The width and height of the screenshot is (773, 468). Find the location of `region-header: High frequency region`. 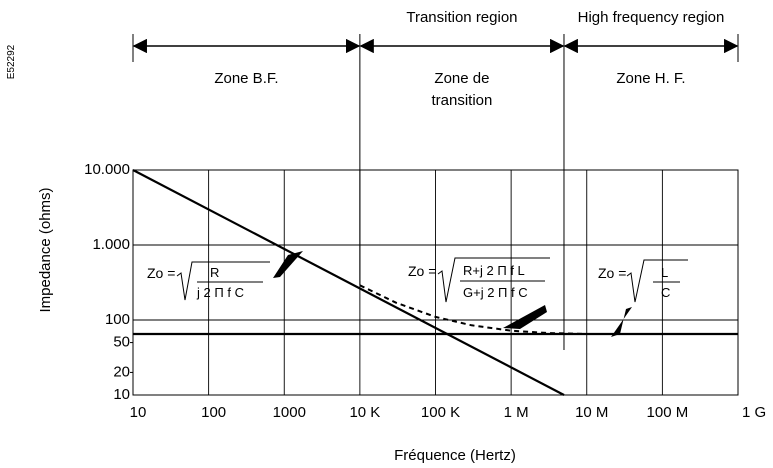

region-header: High frequency region is located at coordinates (651, 17).